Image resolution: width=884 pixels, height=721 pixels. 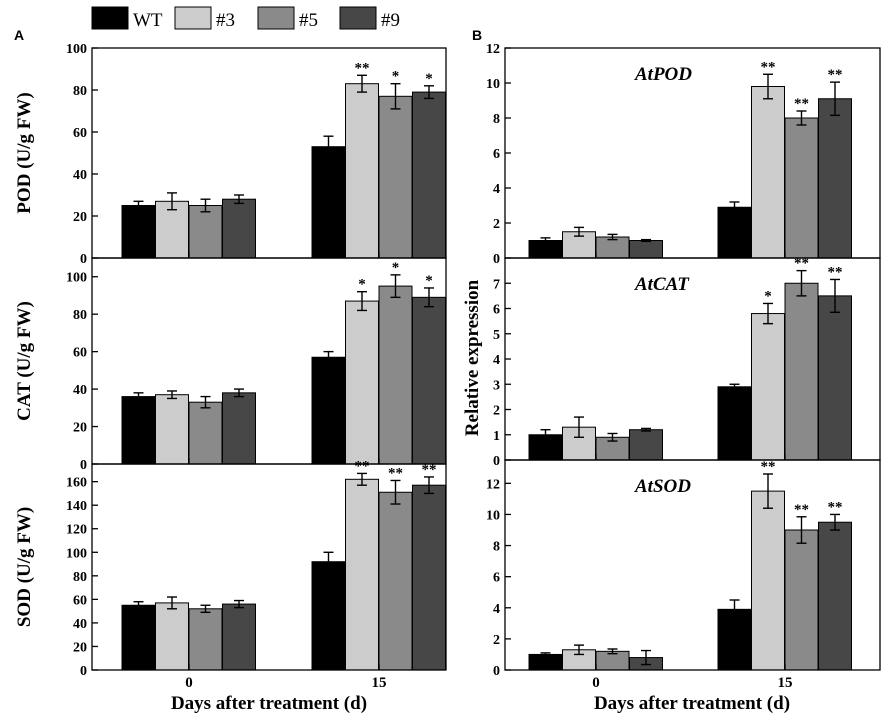 What do you see at coordinates (683, 154) in the screenshot?
I see `chart-panel-4: ** ** ** 0 2 4 6 8 10 12 AtPOD` at bounding box center [683, 154].